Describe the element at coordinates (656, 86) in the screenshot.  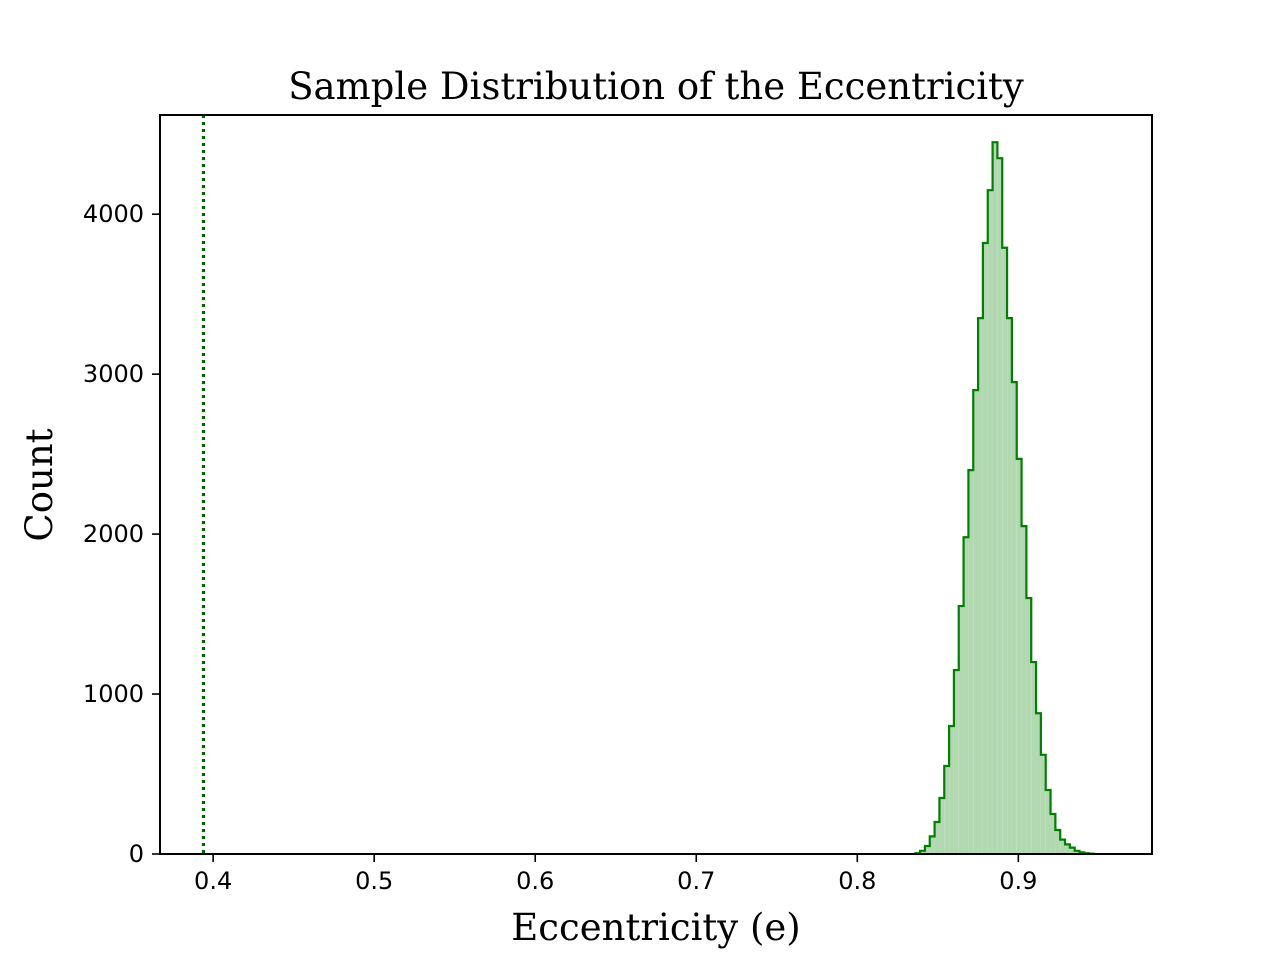
I see `chart-title: Sample Distribution of the Eccentricity` at that location.